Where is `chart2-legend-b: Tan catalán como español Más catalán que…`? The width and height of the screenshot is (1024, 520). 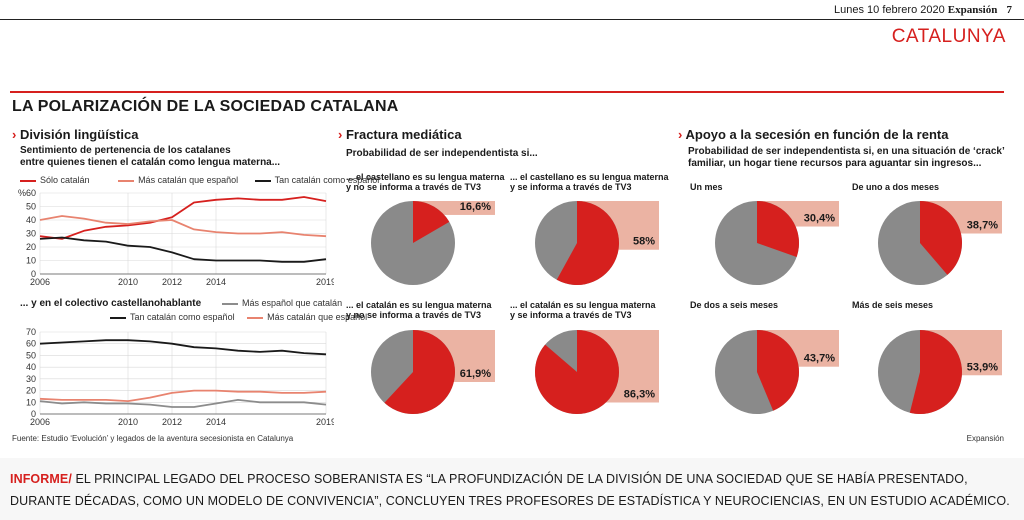
chart2-legend-b: Tan catalán como español Más catalán que… is located at coordinates (238, 317).